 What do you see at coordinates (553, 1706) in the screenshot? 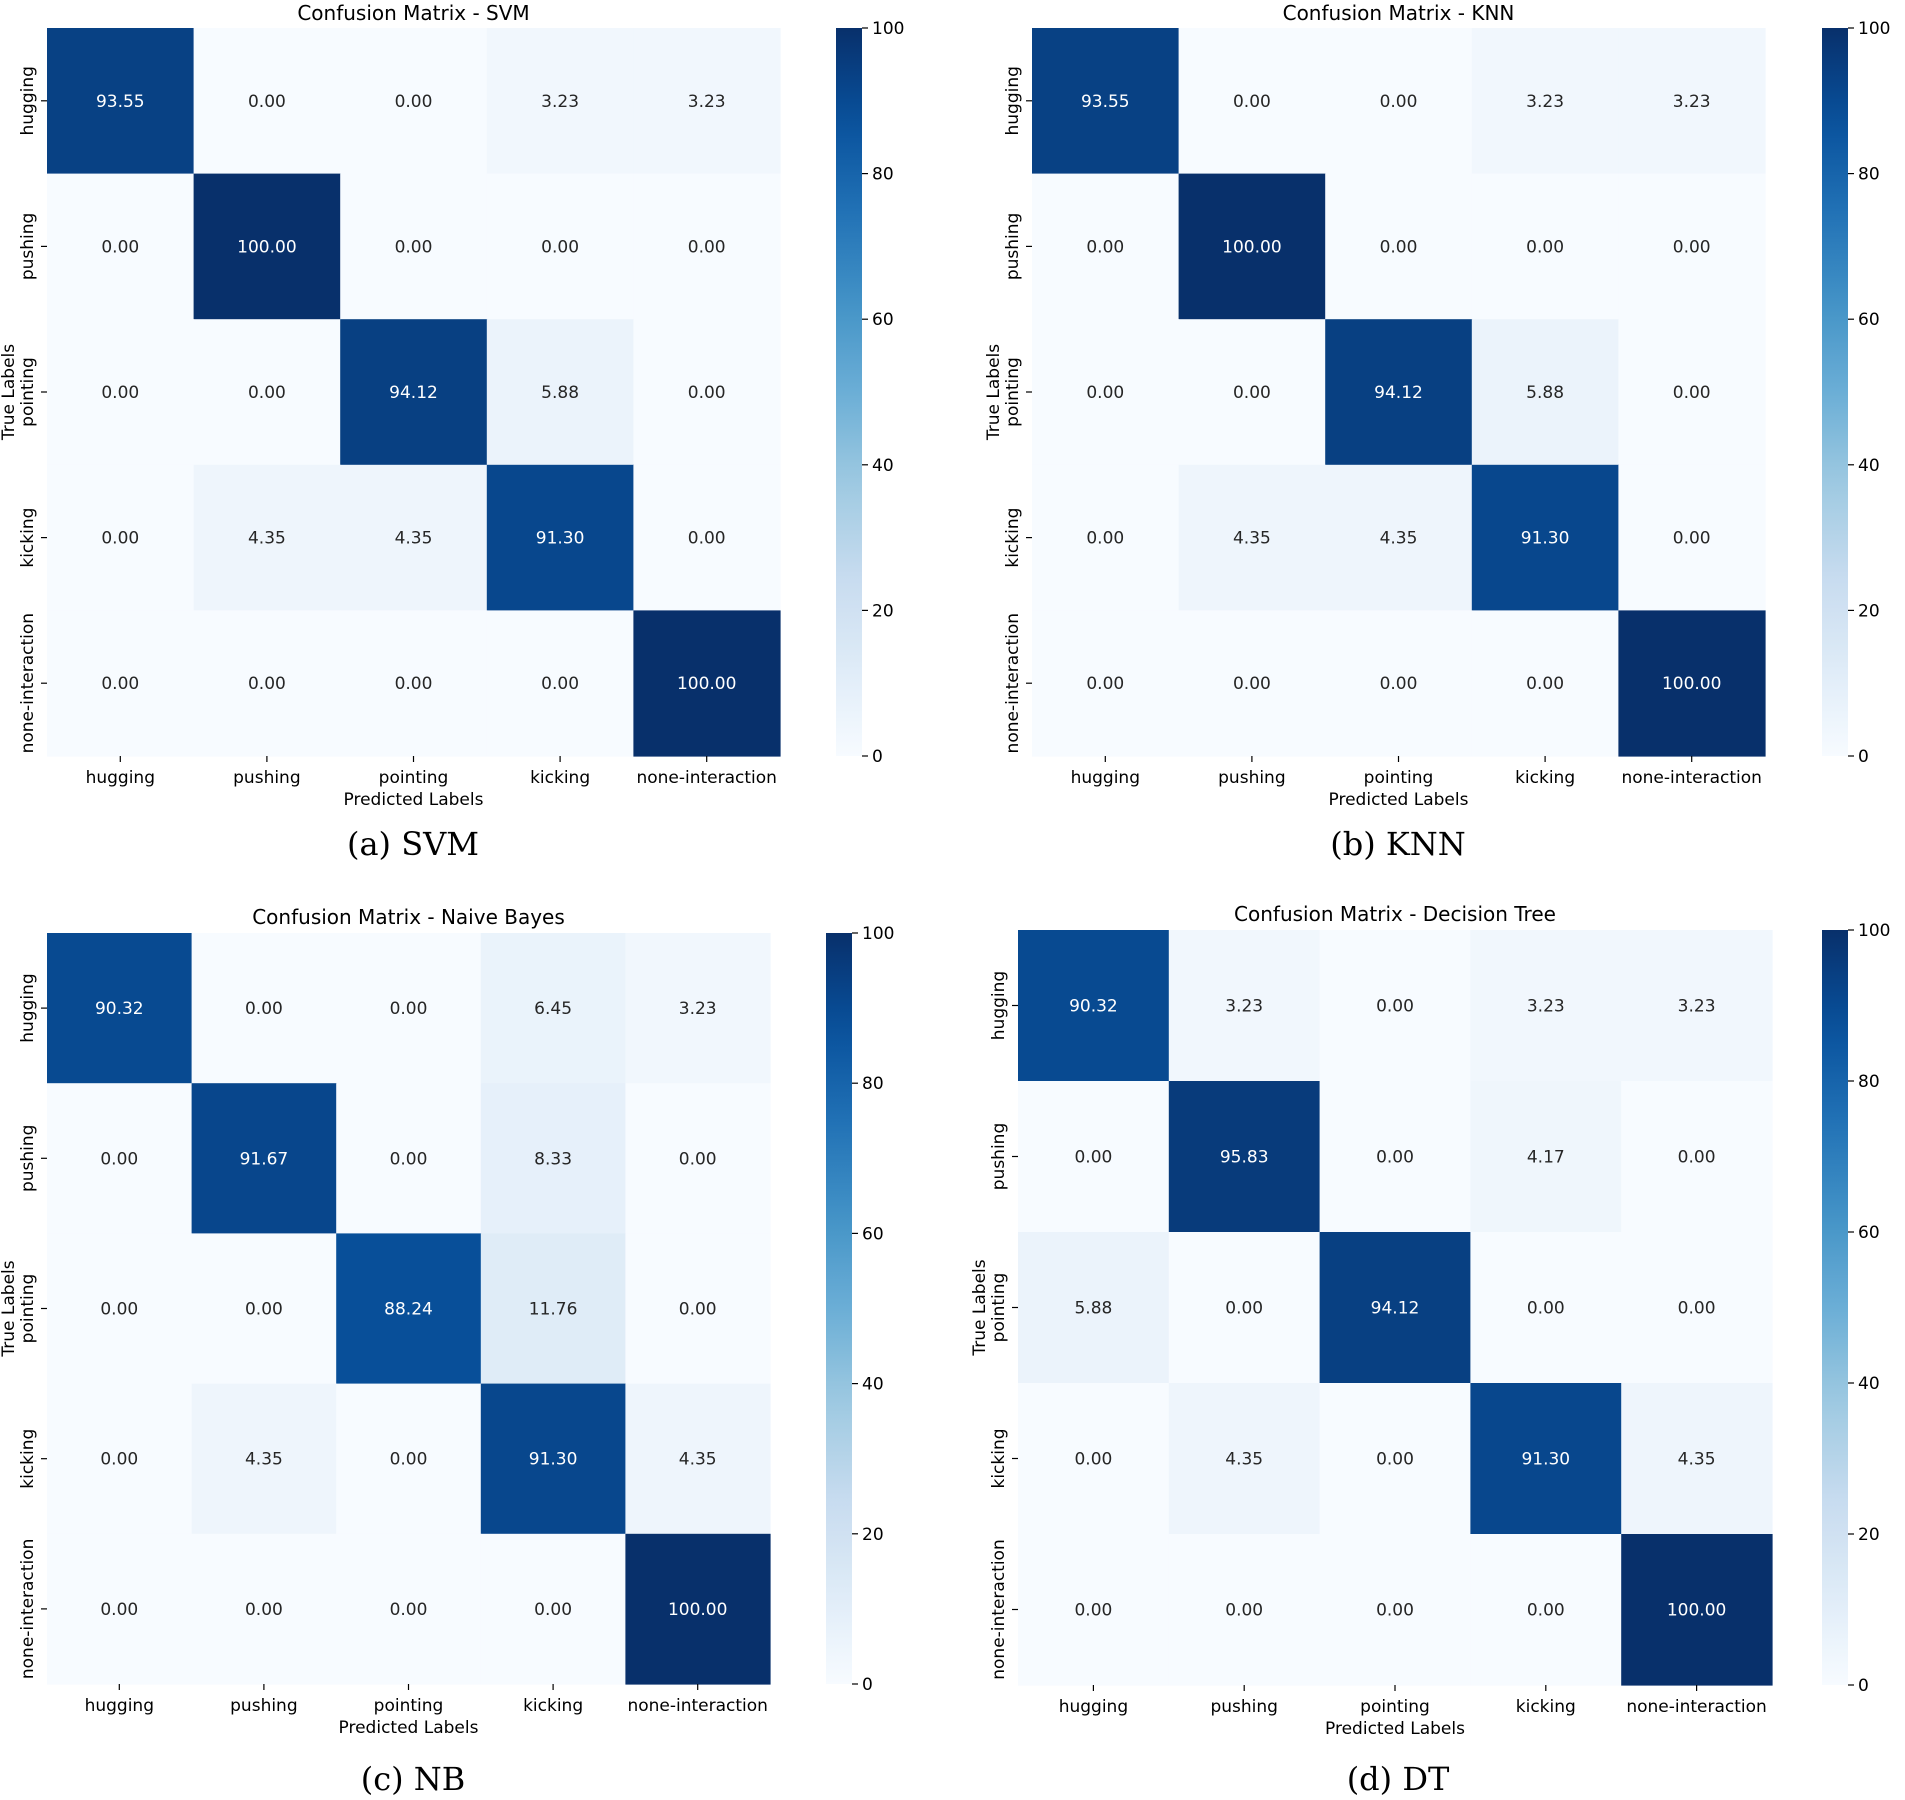
I see `x-tick-label: kicking` at bounding box center [553, 1706].